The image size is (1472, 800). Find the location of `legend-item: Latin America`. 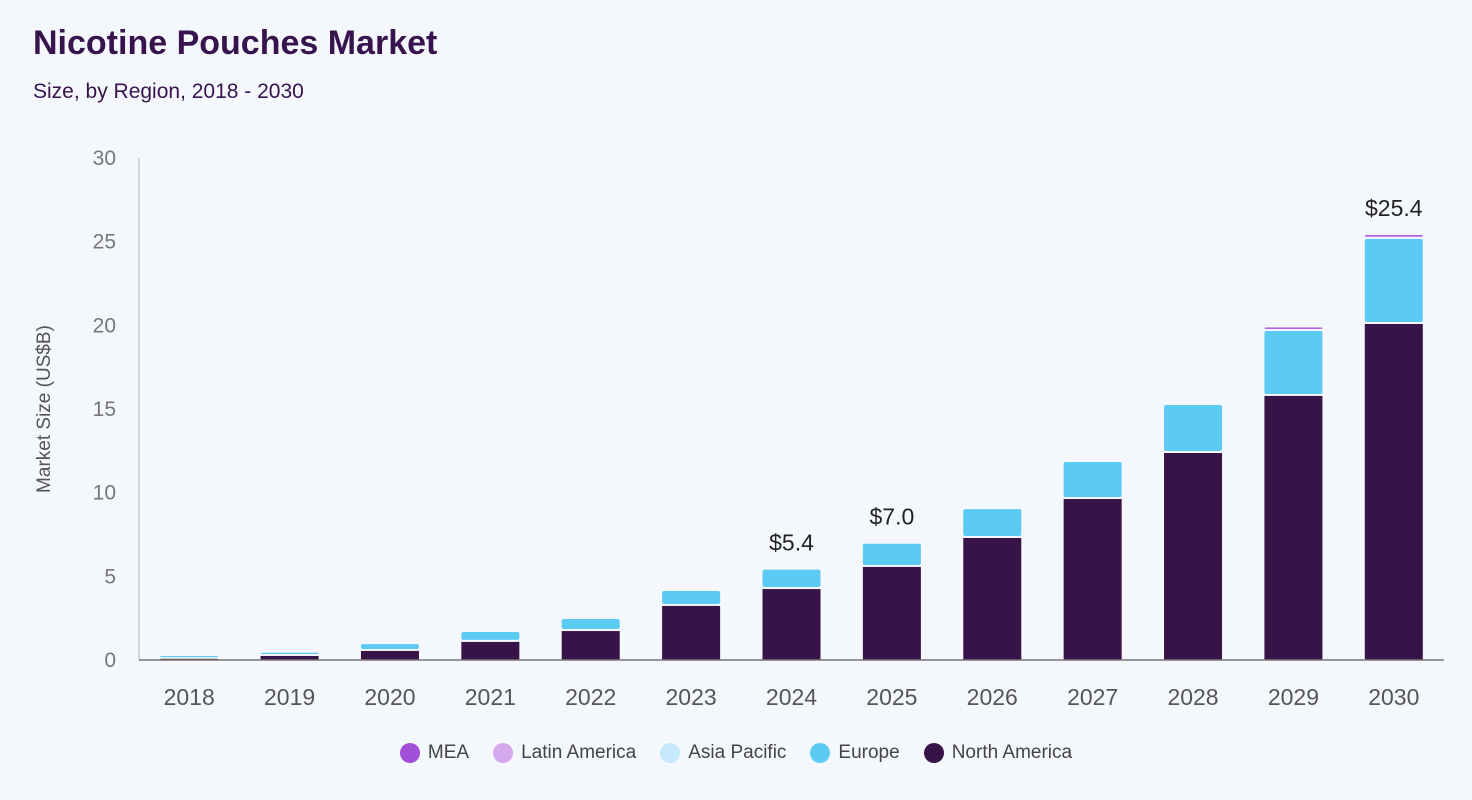

legend-item: Latin America is located at coordinates (564, 753).